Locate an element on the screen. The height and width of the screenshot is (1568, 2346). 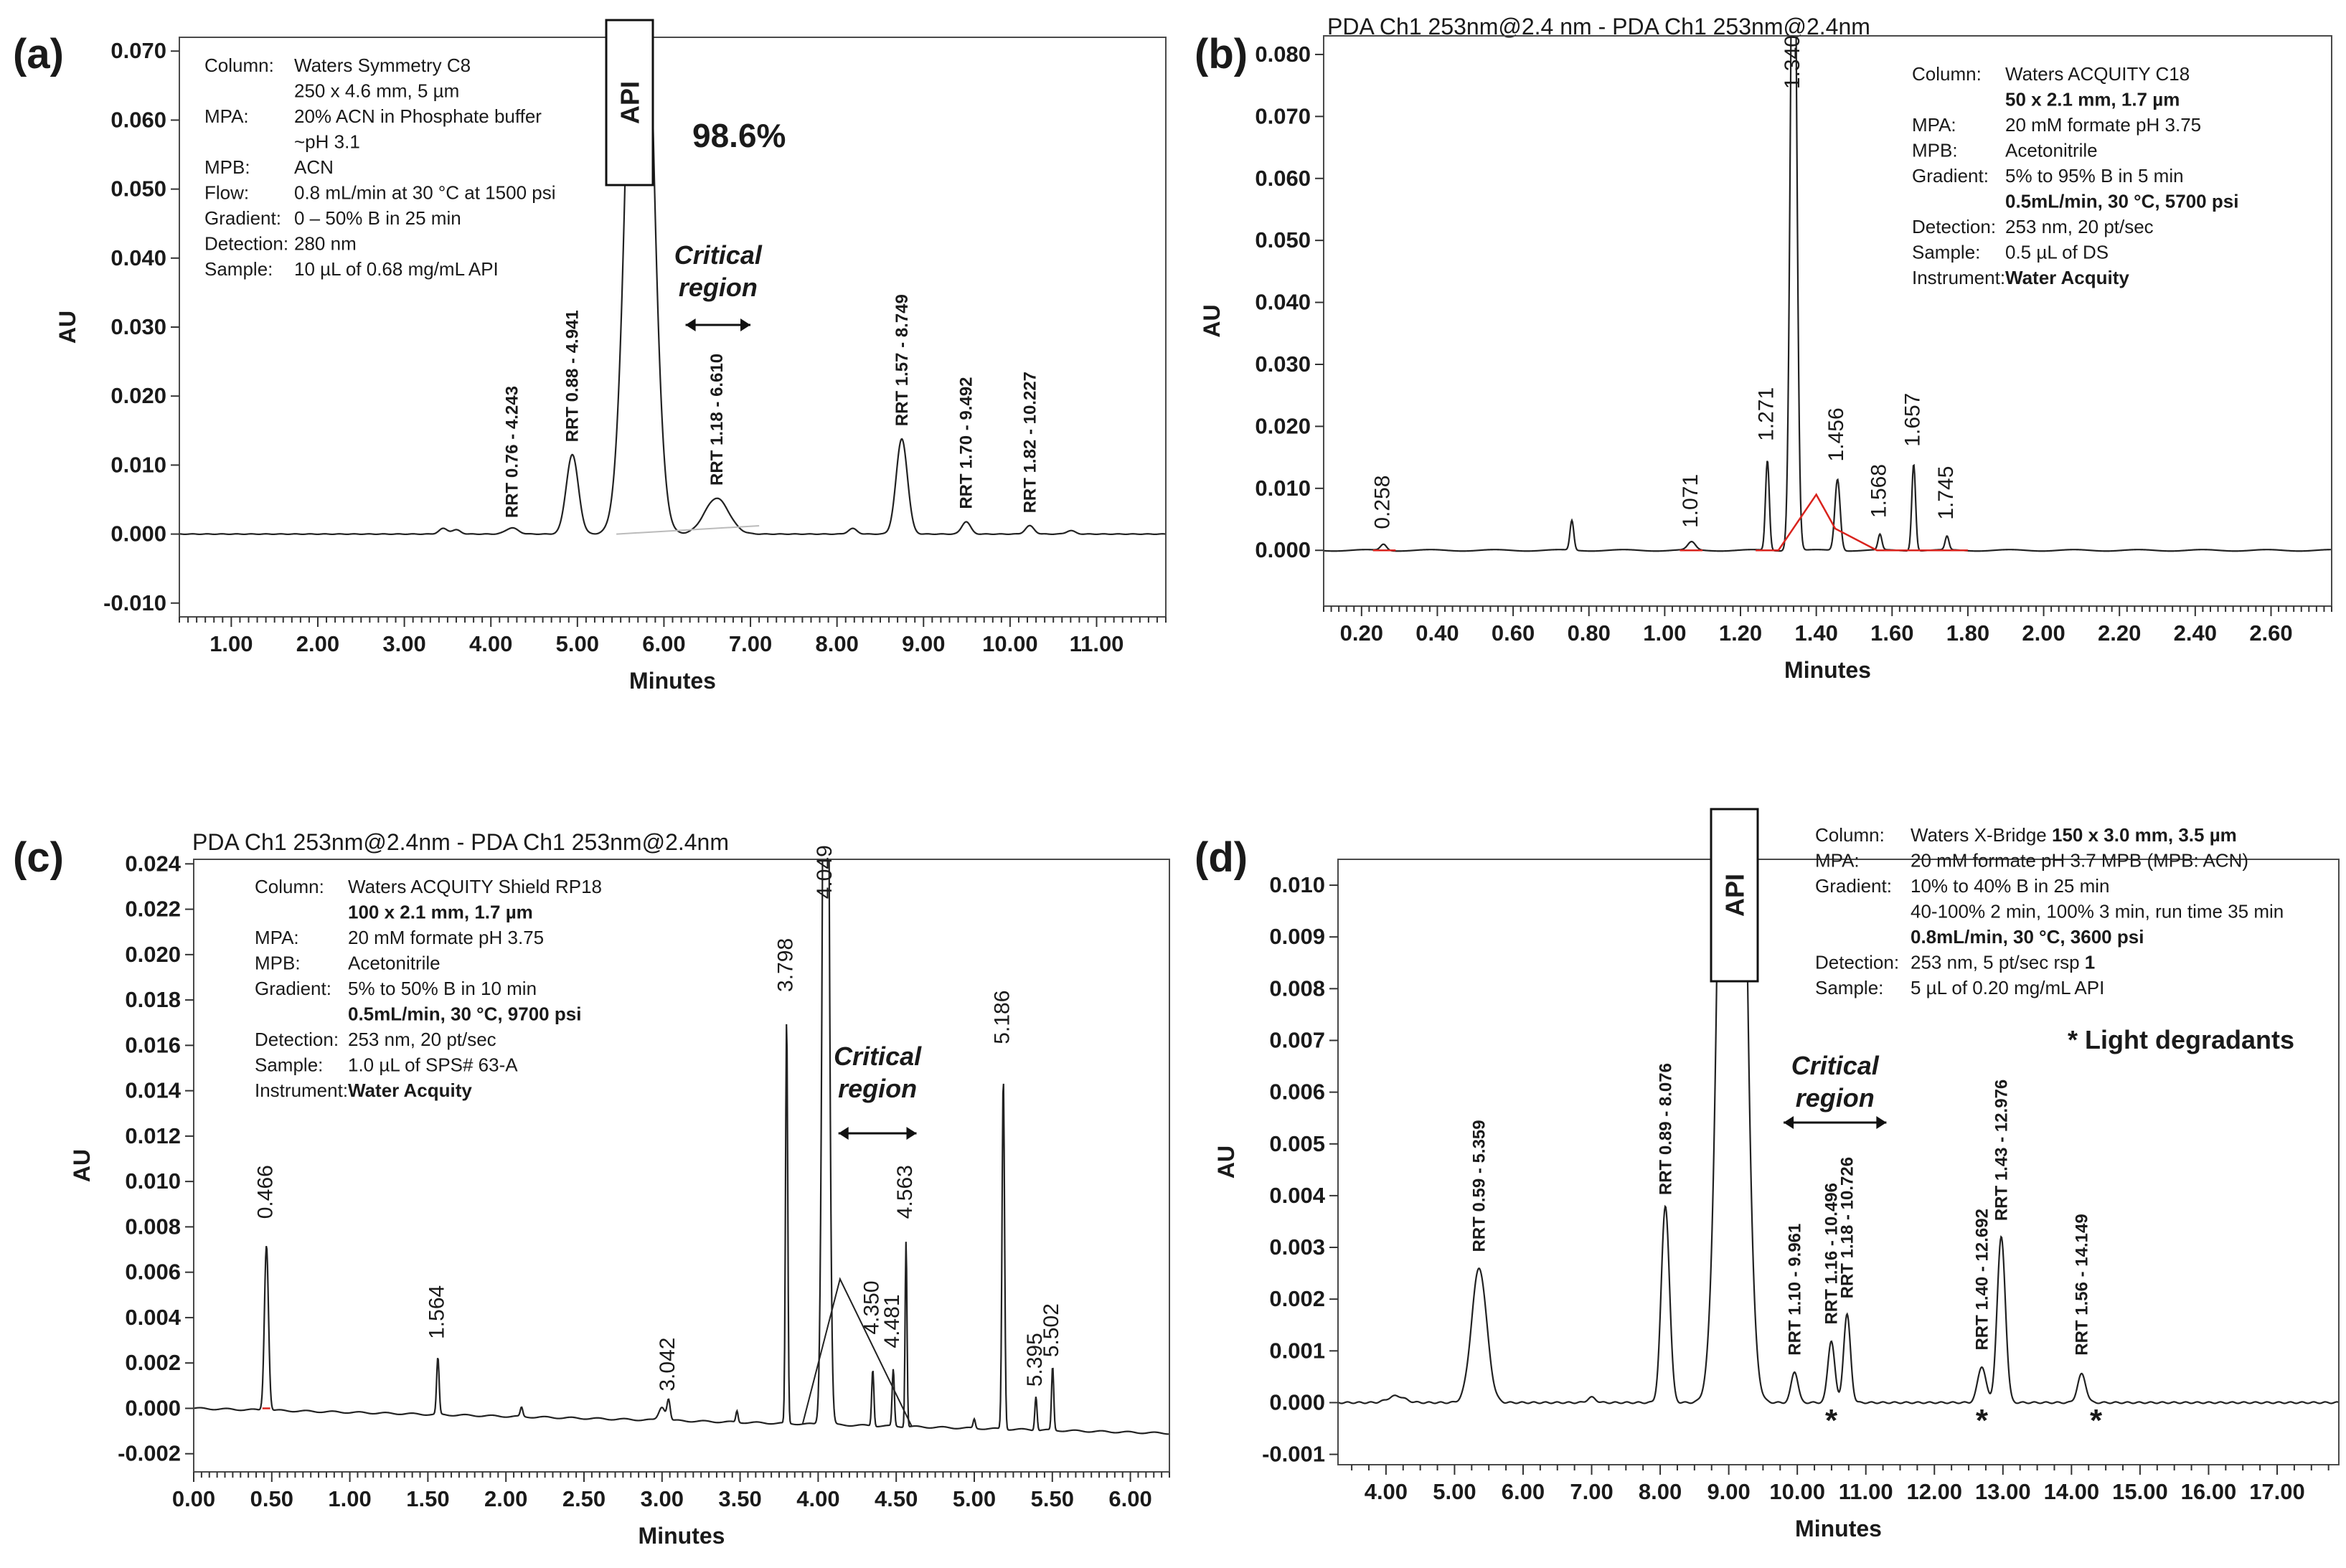
peak-label: 1.340 is located at coordinates (1792, 62).